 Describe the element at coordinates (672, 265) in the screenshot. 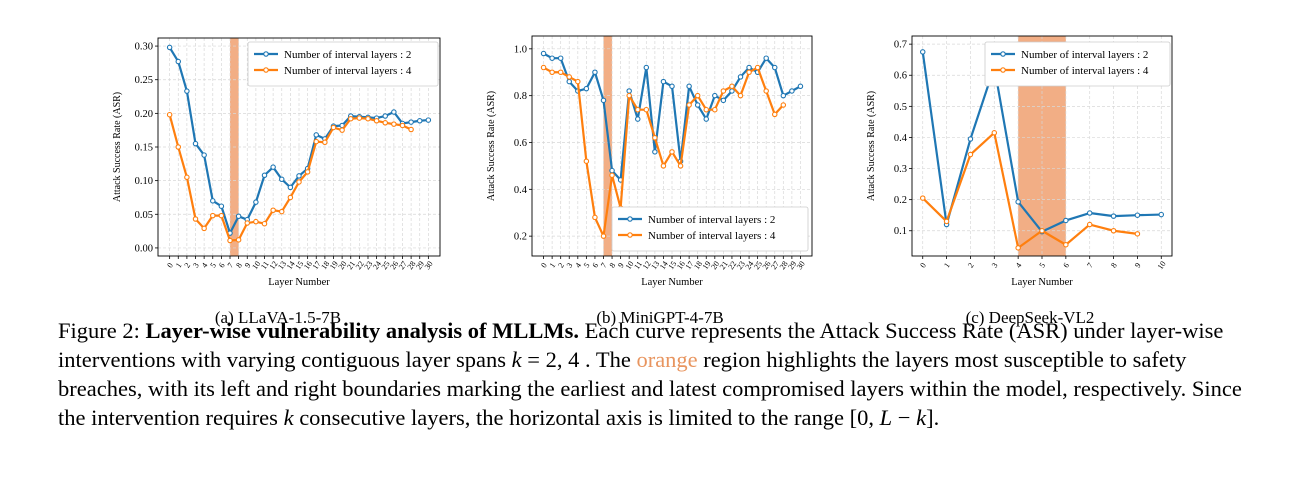

I see `x-tick-label: 15` at that location.